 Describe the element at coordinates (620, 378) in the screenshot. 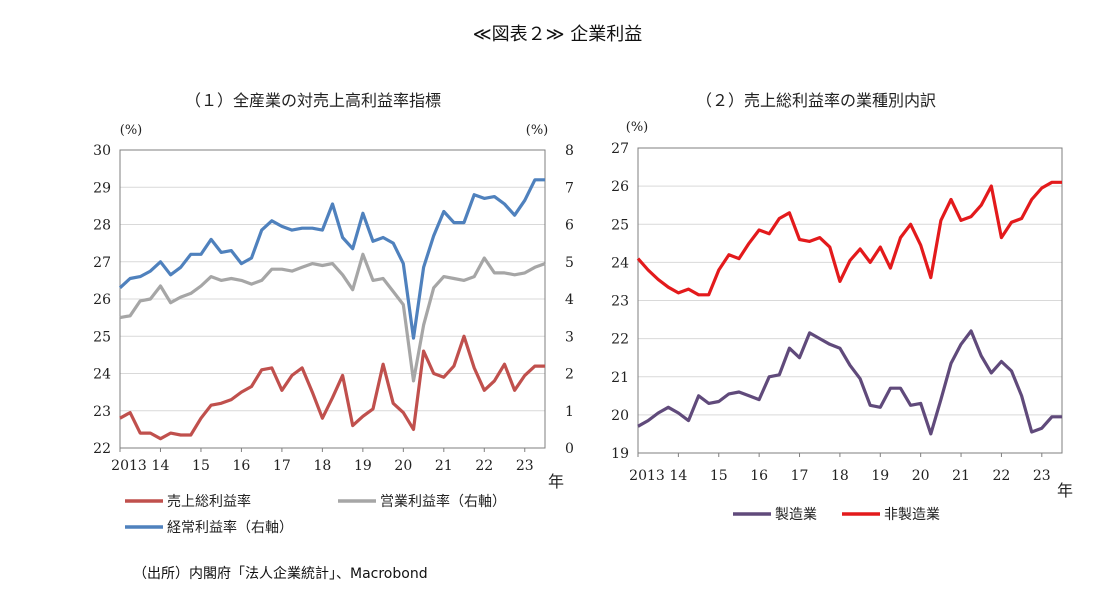

I see `y-tick-label: 21` at that location.